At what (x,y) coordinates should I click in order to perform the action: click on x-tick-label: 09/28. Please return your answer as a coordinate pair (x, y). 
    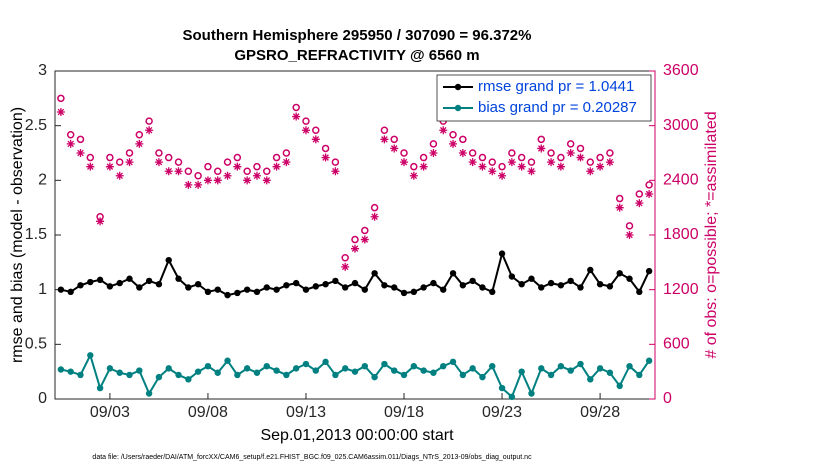
    Looking at the image, I should click on (600, 412).